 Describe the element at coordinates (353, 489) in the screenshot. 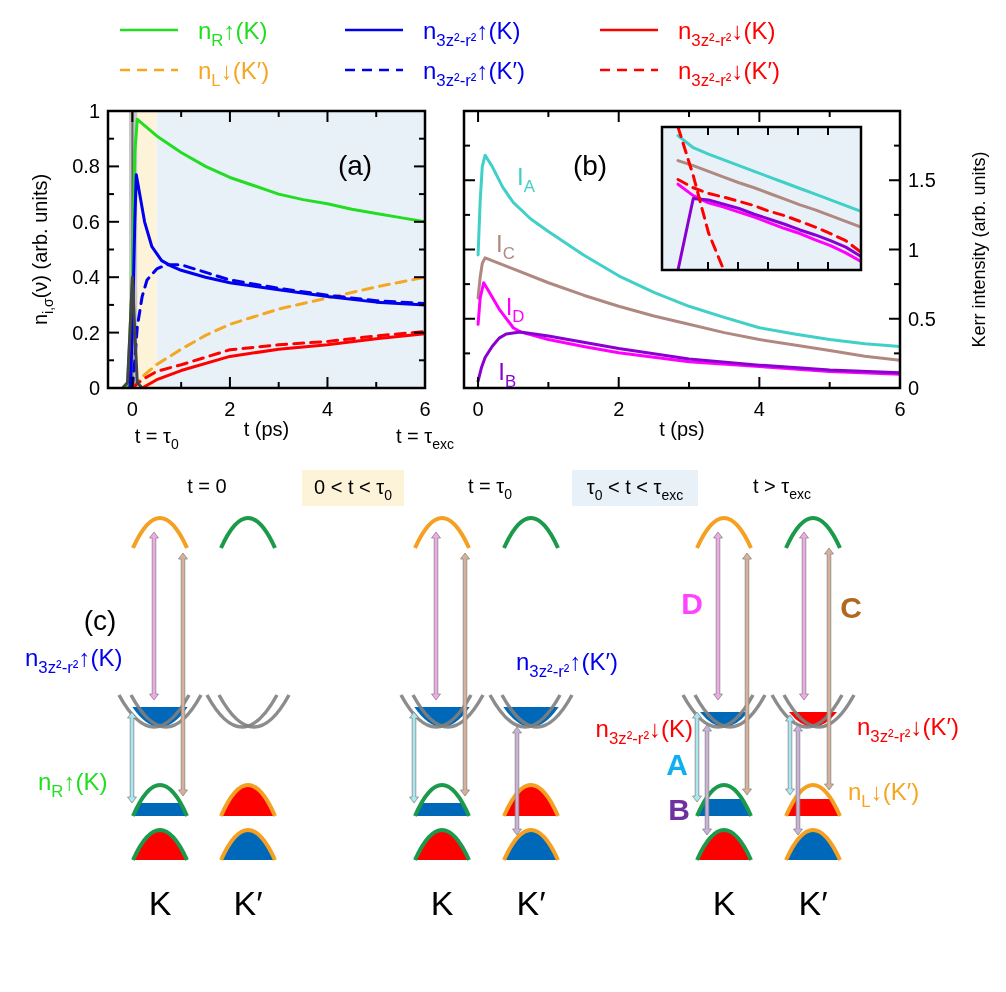

I see `text: 0 < t < τ$_{0}$` at that location.